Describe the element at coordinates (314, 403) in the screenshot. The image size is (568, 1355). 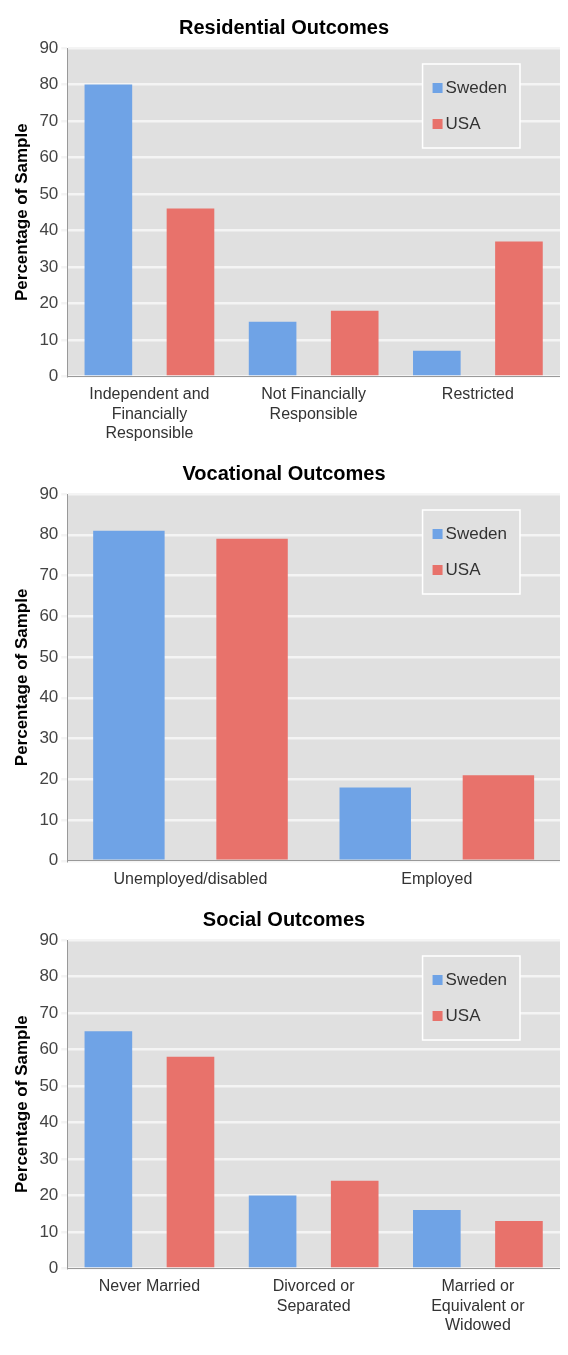
I see `x-tick-label: Not Financially Responsible` at that location.